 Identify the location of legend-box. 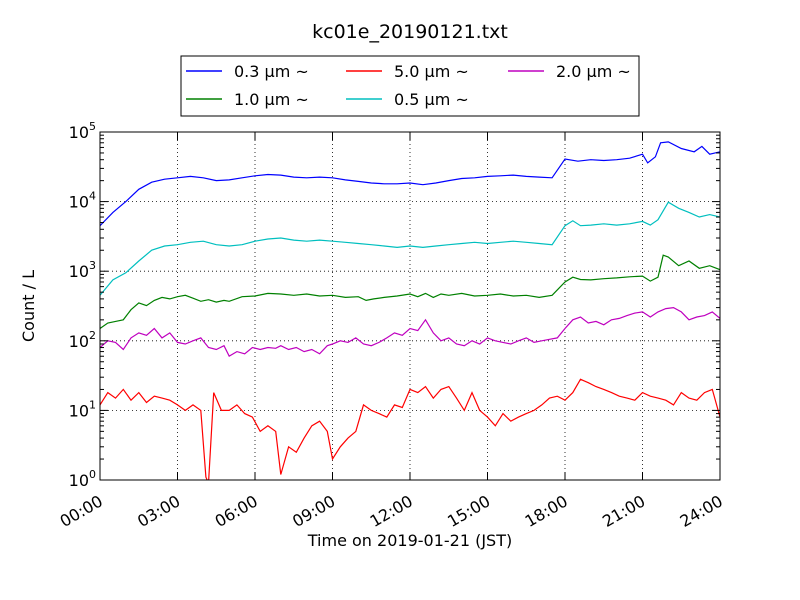
(410, 86).